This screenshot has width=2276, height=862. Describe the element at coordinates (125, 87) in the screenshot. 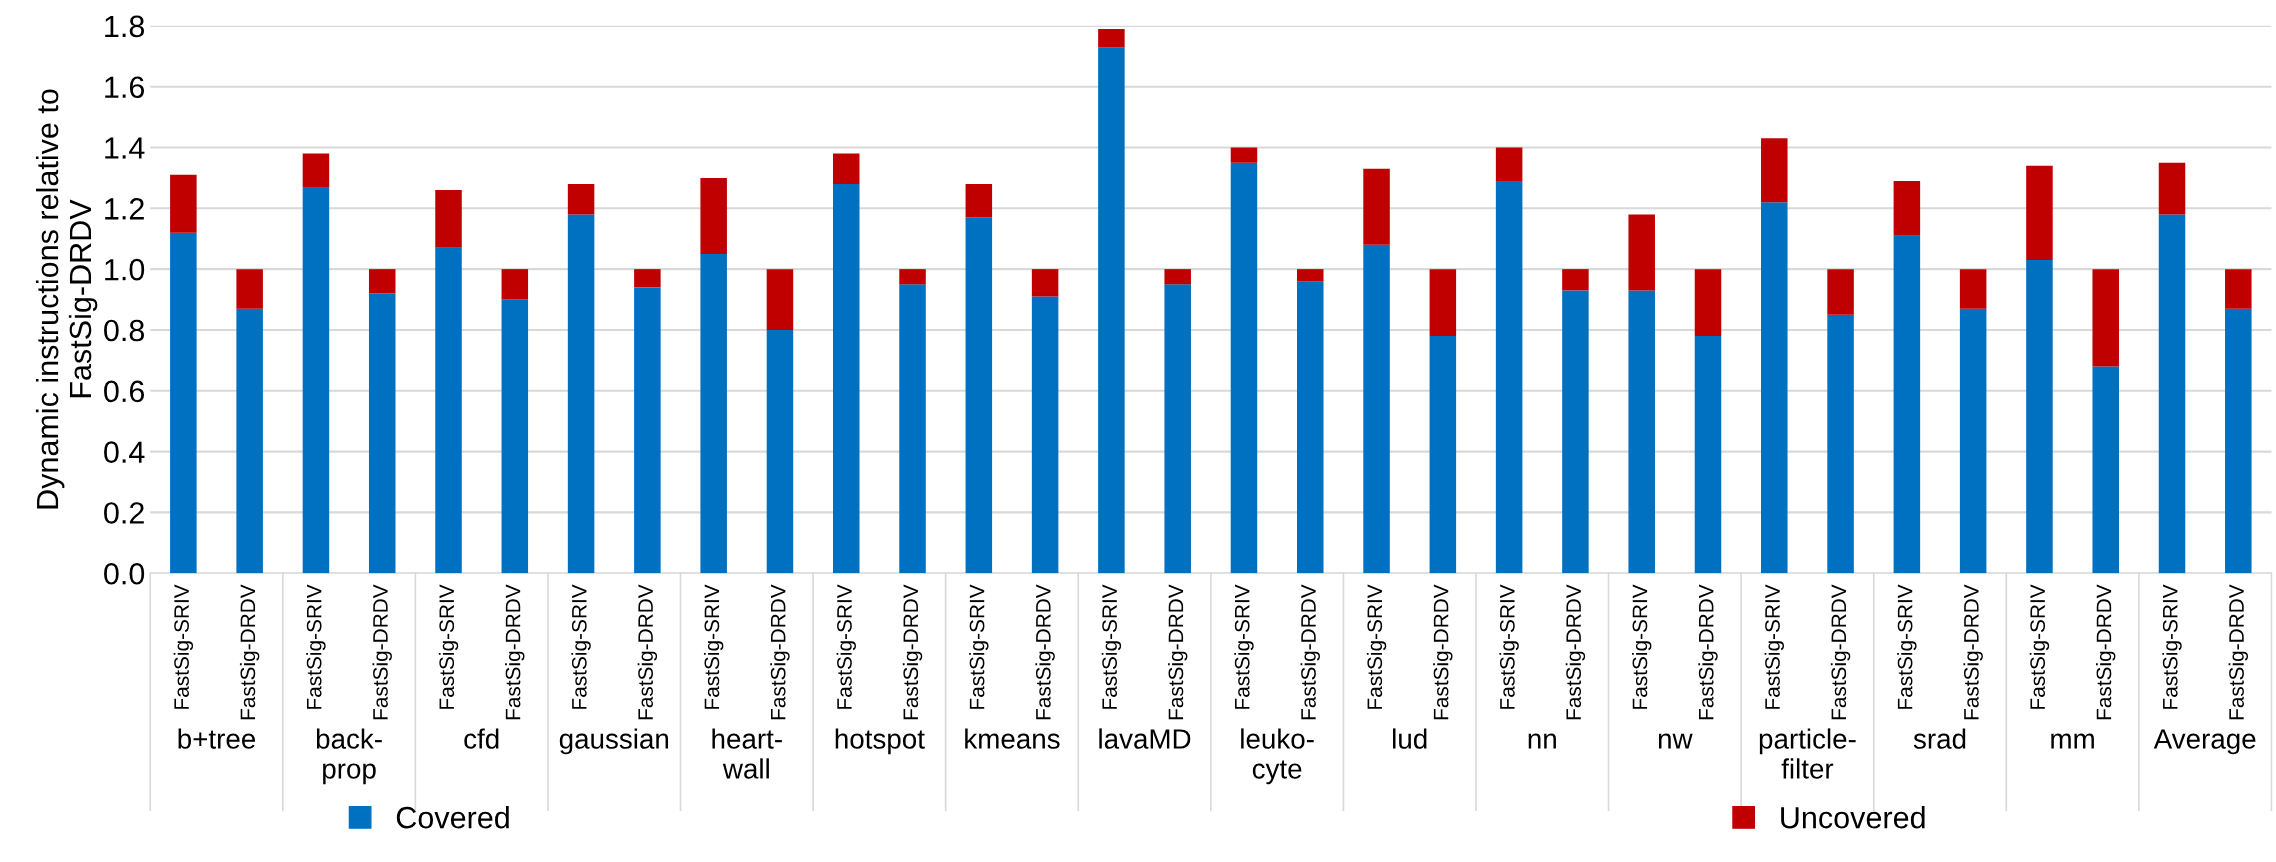

I see `y-tick-label: 1.6` at that location.